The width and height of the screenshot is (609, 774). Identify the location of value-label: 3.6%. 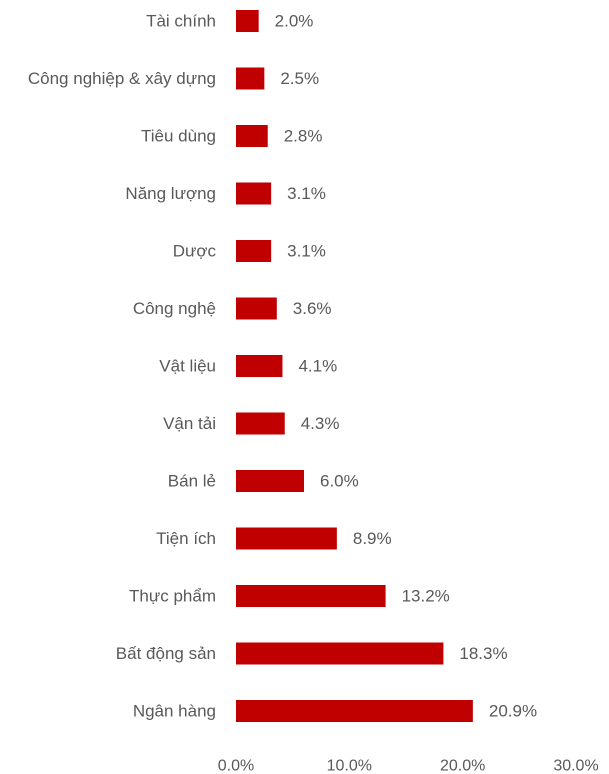
(312, 308).